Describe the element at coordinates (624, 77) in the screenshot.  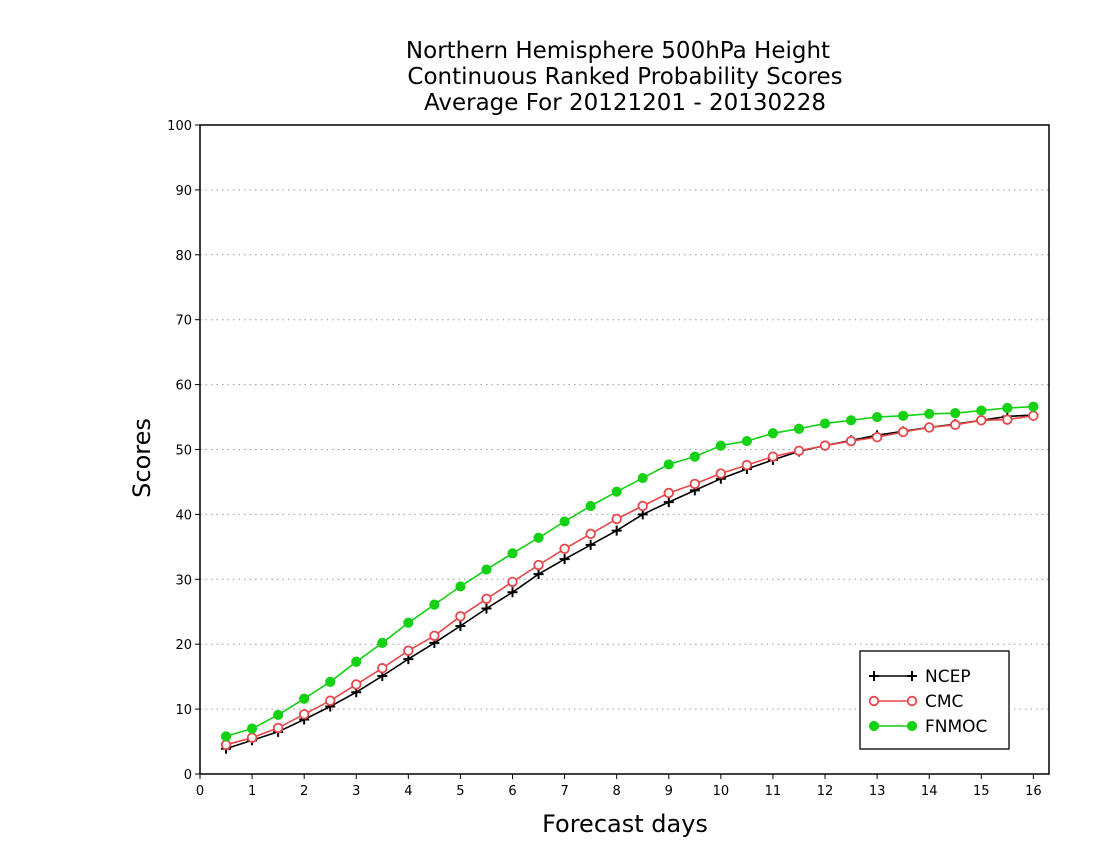
I see `chart-title-line-2: Continuous Ranked Probability Scores` at that location.